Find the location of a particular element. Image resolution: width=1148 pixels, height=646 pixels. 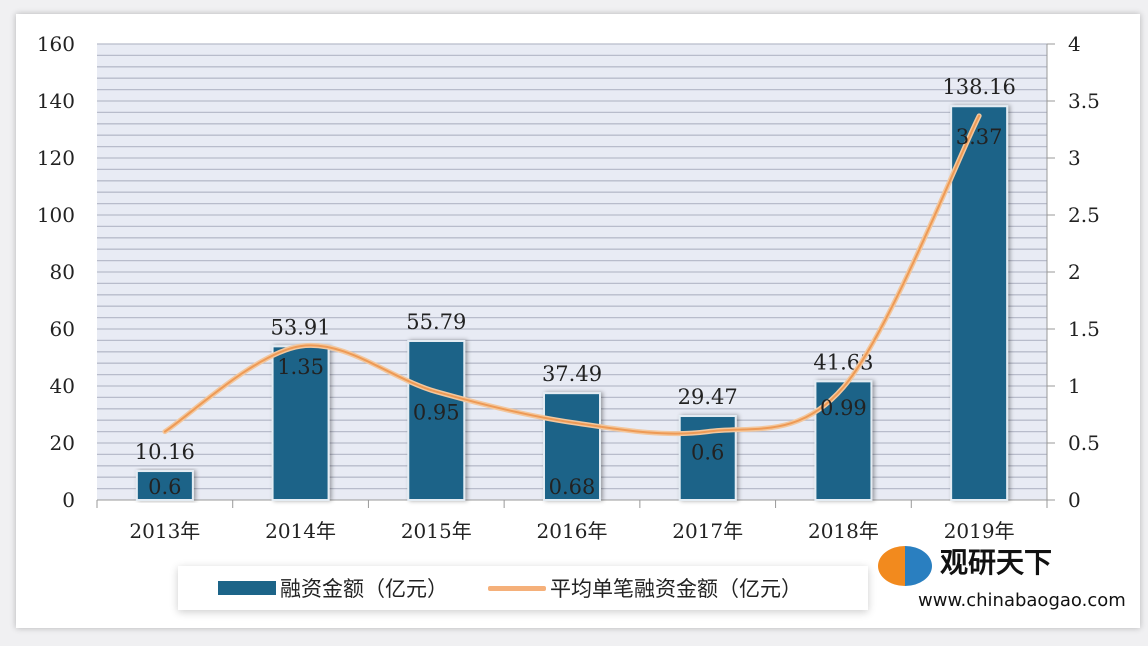

watermark: 观研天下 www.chinabaogao.com is located at coordinates (1008, 586).